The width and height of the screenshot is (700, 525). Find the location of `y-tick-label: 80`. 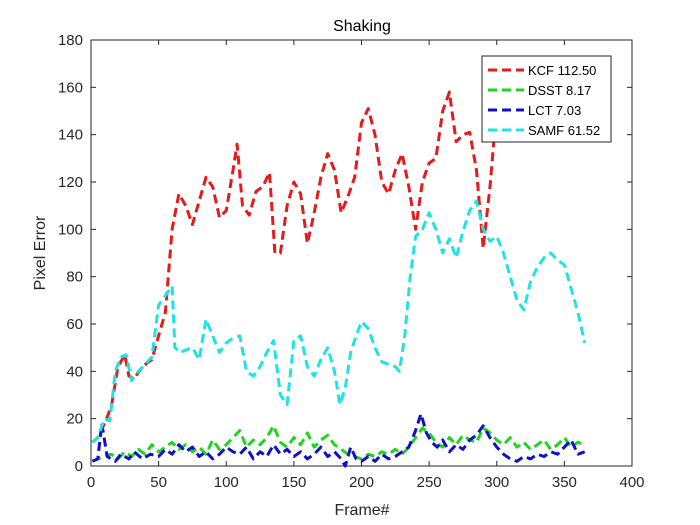

y-tick-label: 80 is located at coordinates (74, 277).